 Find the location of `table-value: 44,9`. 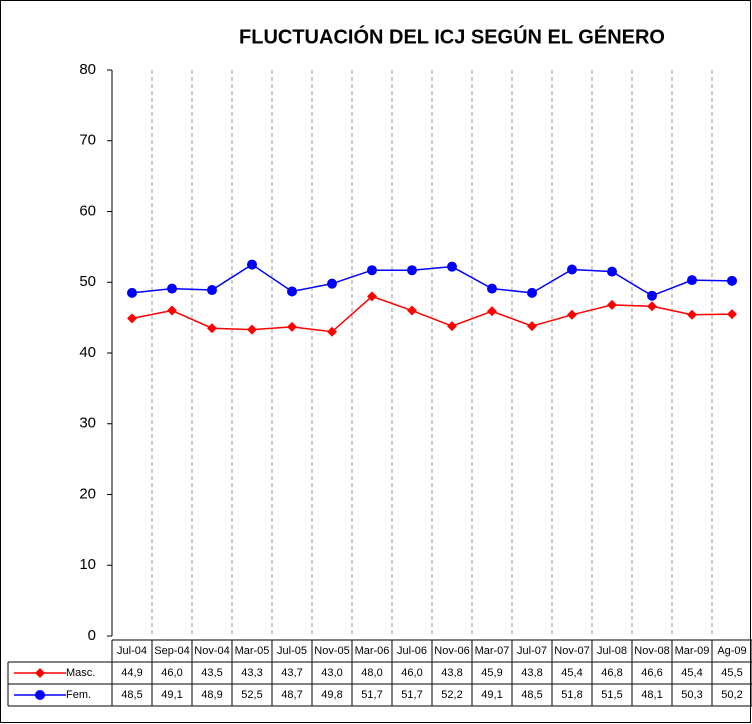

table-value: 44,9 is located at coordinates (131, 673).